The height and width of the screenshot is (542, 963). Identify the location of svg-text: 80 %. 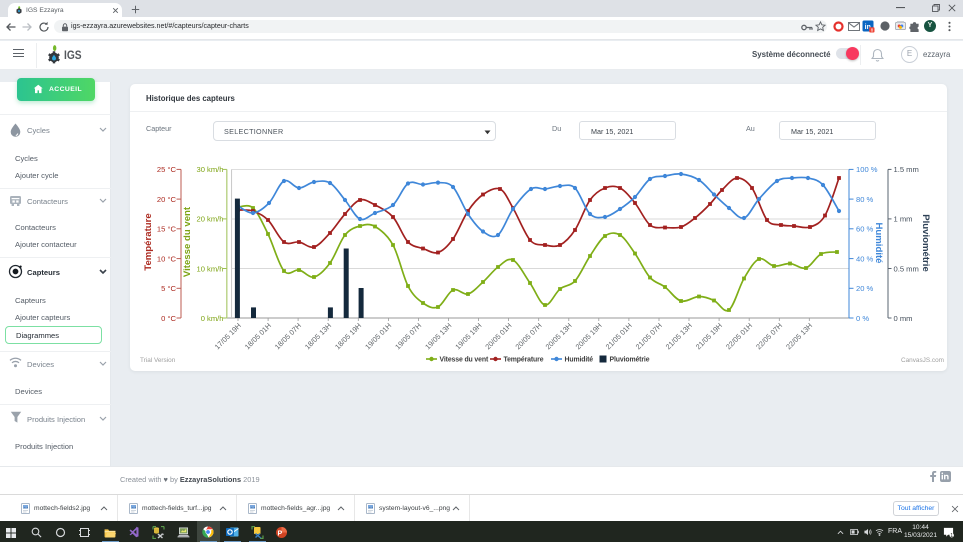
(865, 199).